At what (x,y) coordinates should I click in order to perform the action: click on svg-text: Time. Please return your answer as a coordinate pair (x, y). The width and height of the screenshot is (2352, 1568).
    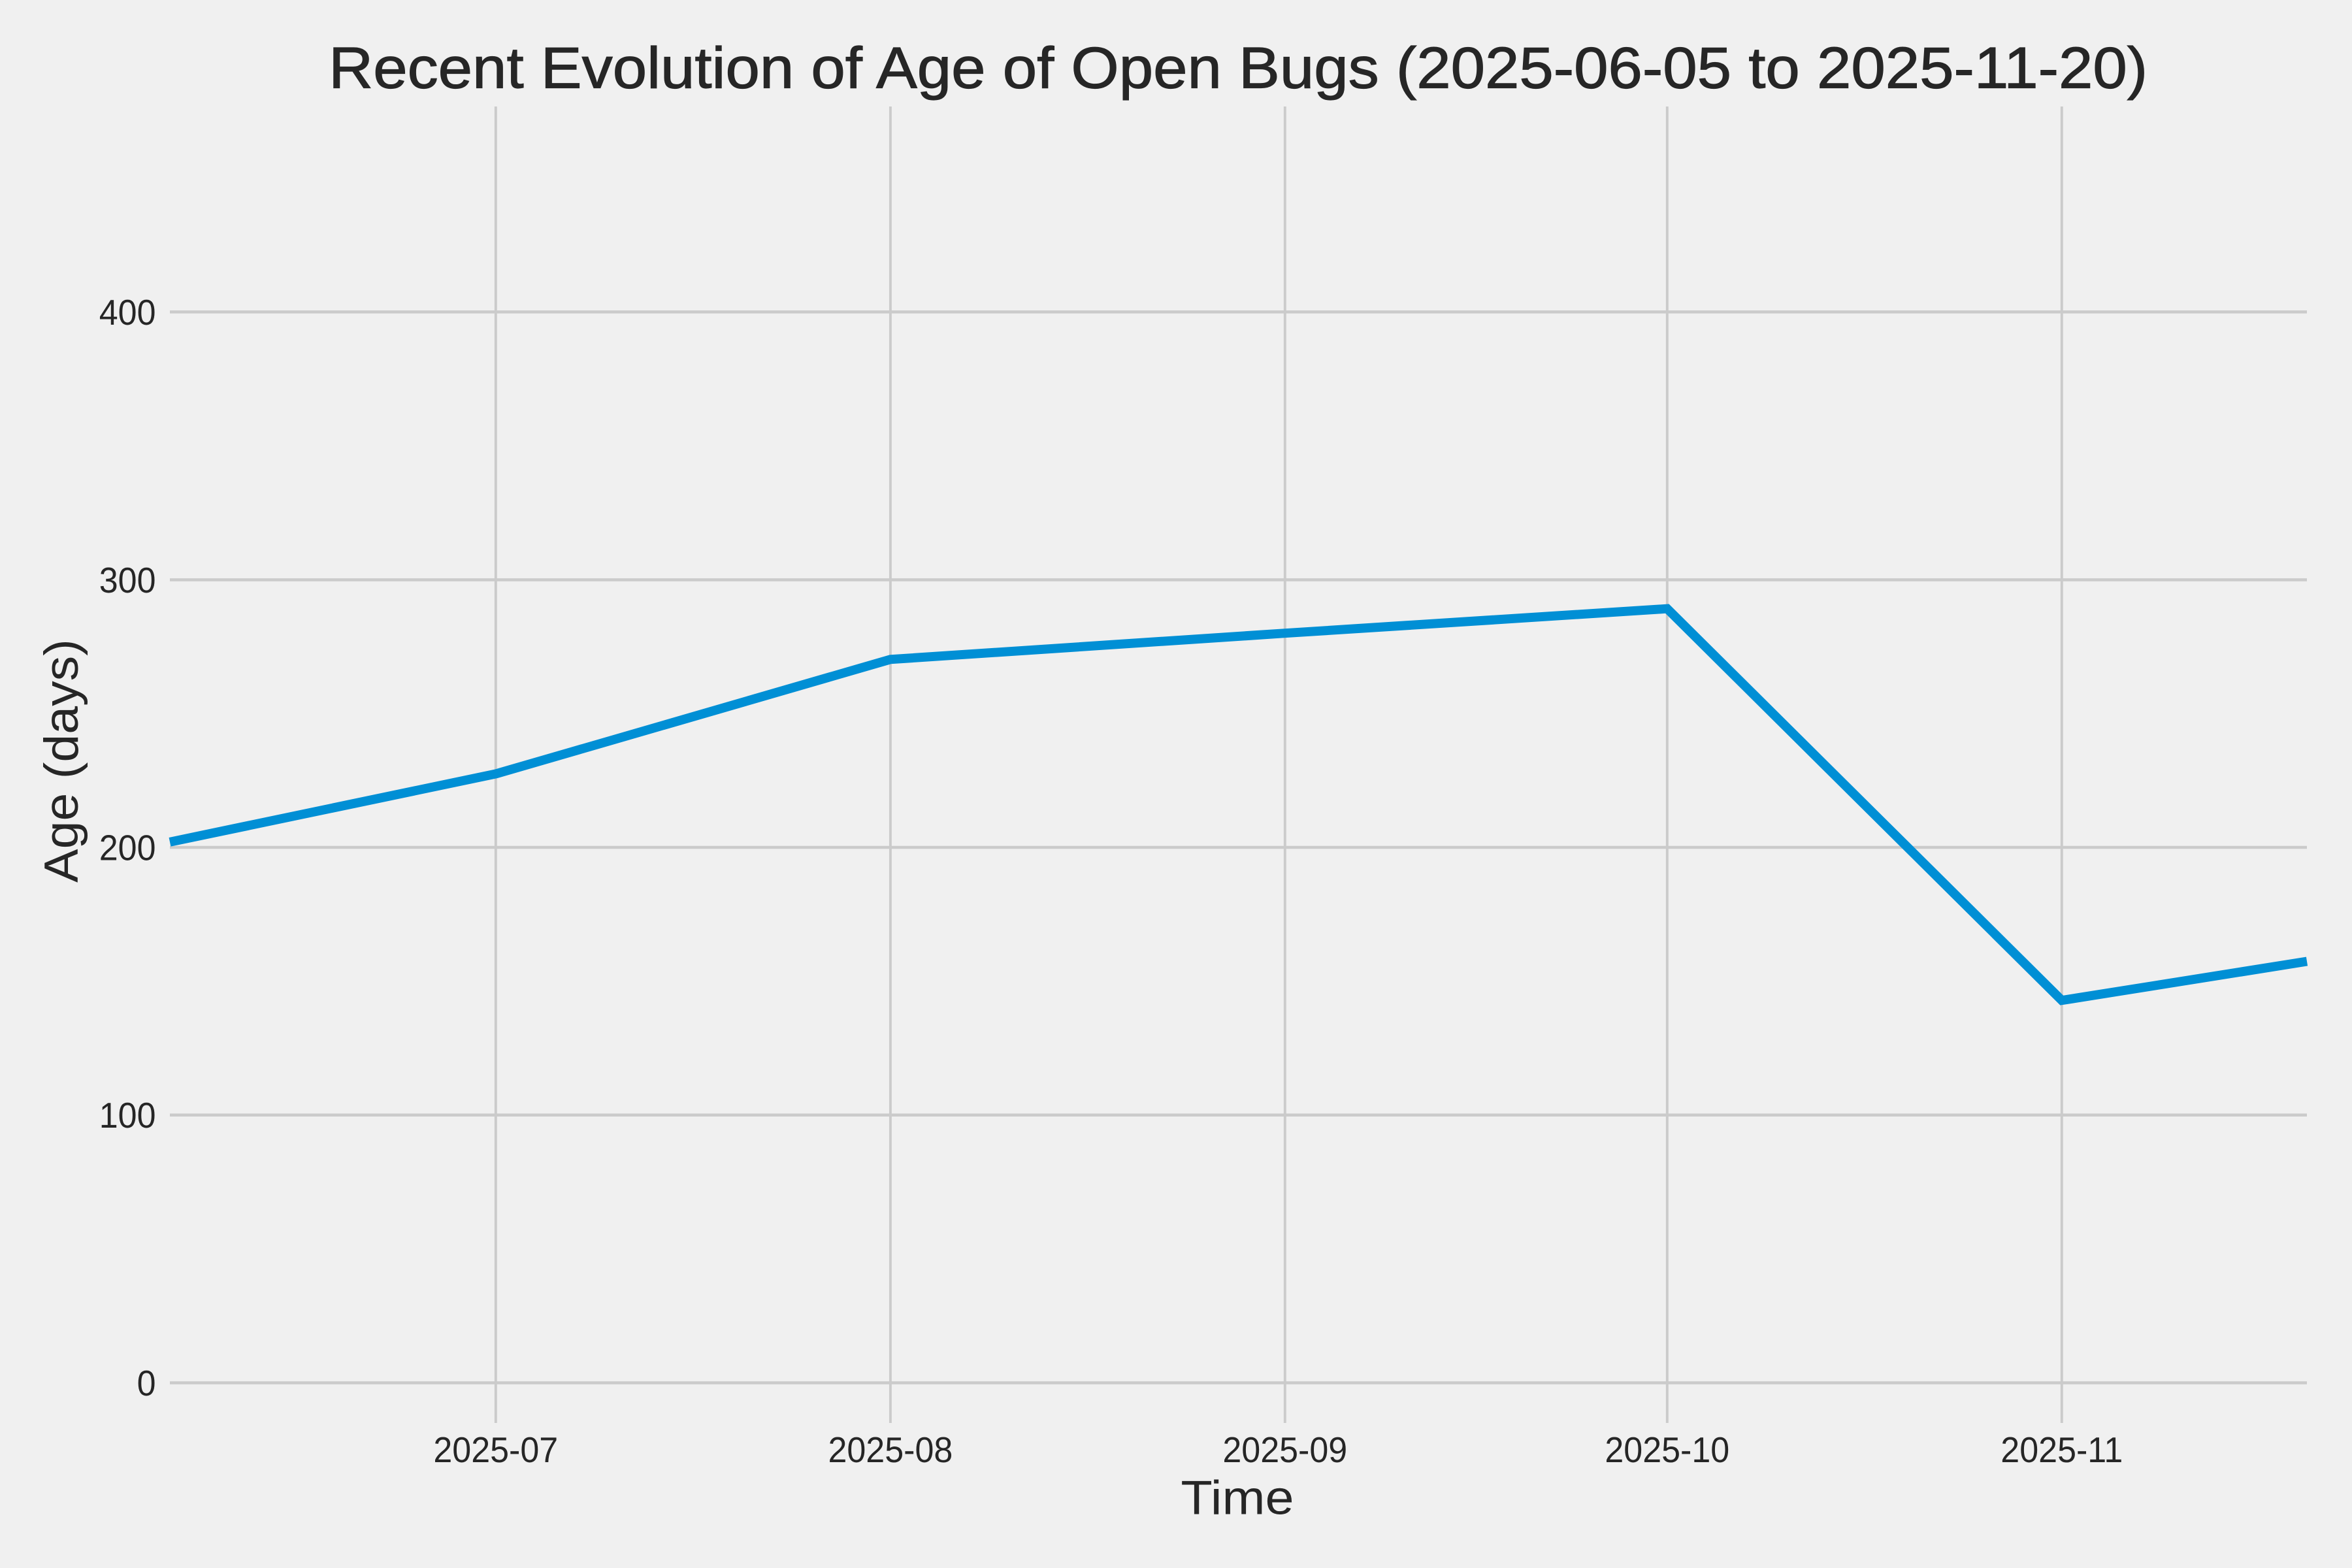
    Looking at the image, I should click on (1237, 1498).